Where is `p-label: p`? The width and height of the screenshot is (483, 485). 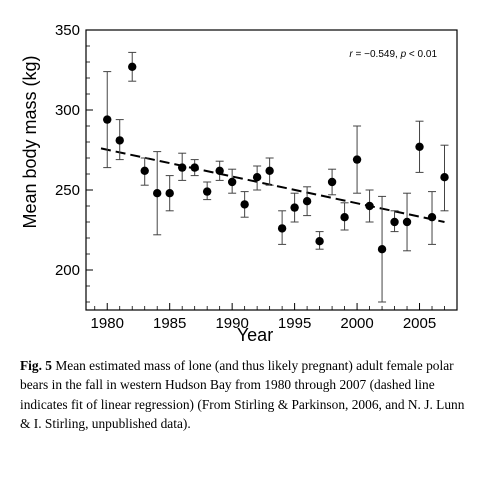 p-label: p is located at coordinates (403, 54).